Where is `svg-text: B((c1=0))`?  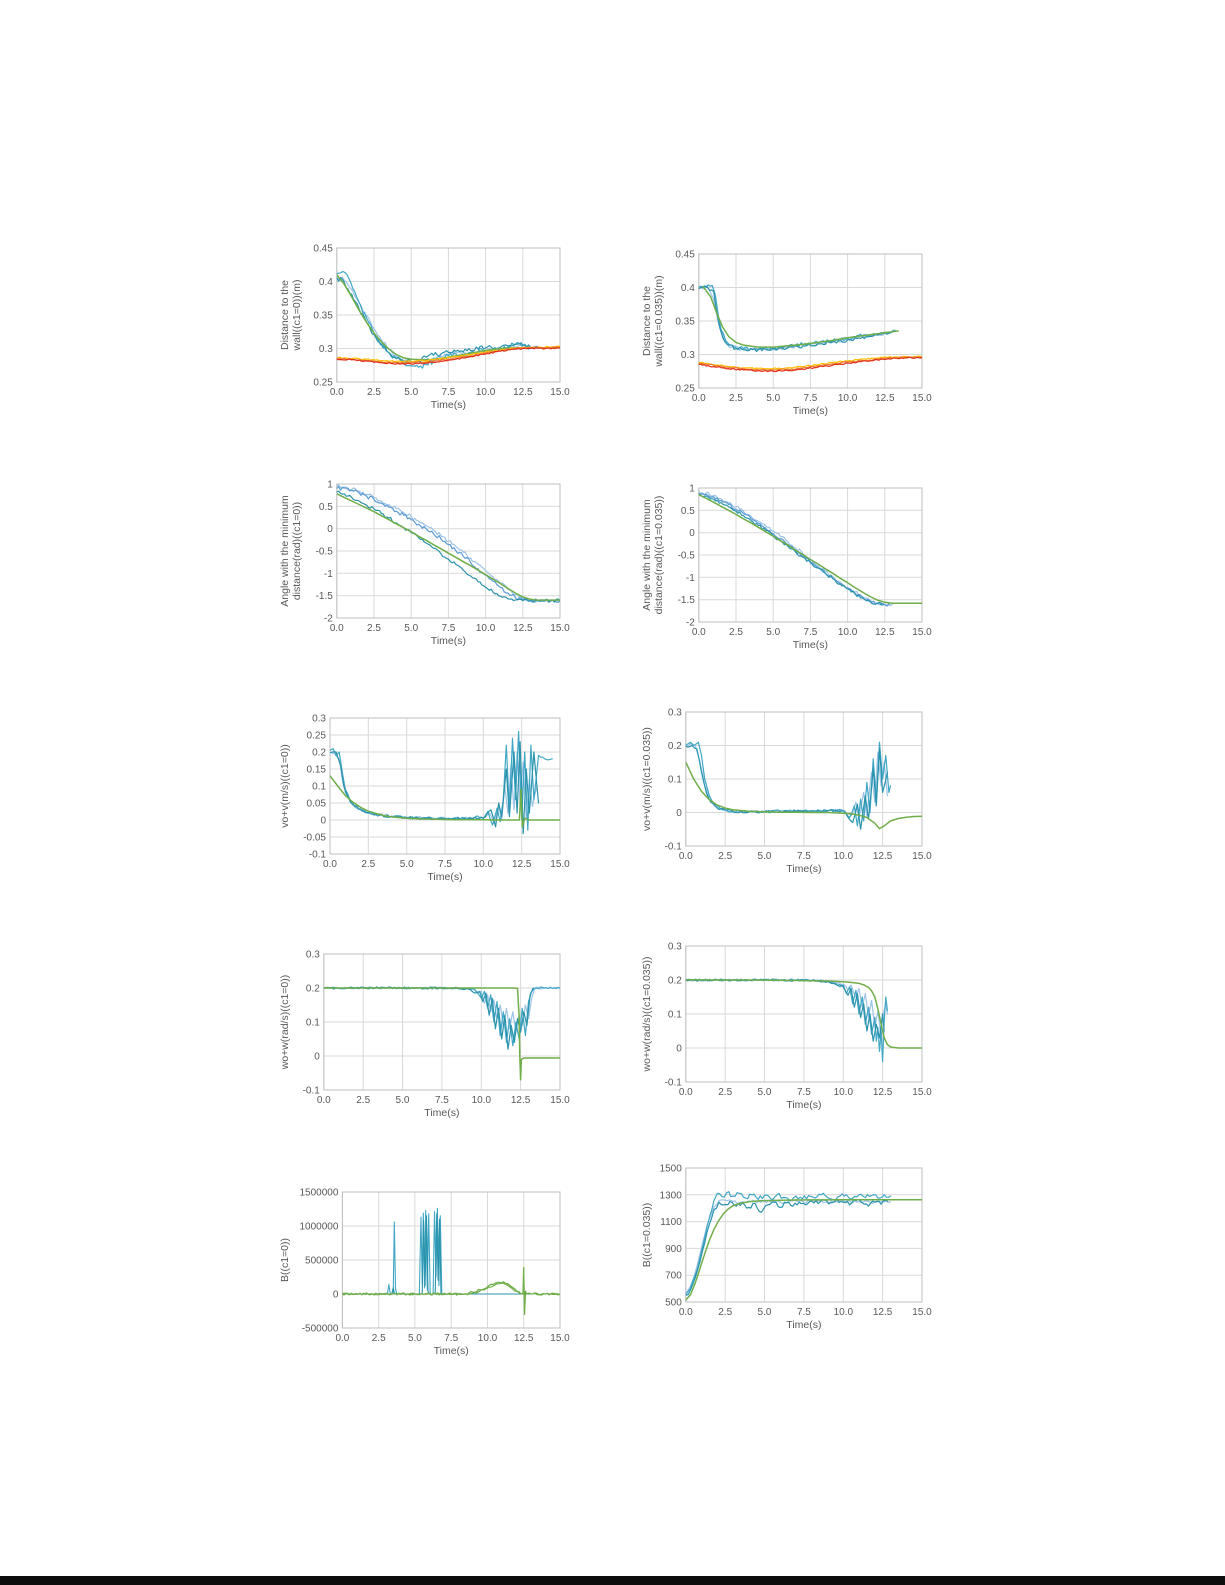
svg-text: B((c1=0)) is located at coordinates (285, 1260).